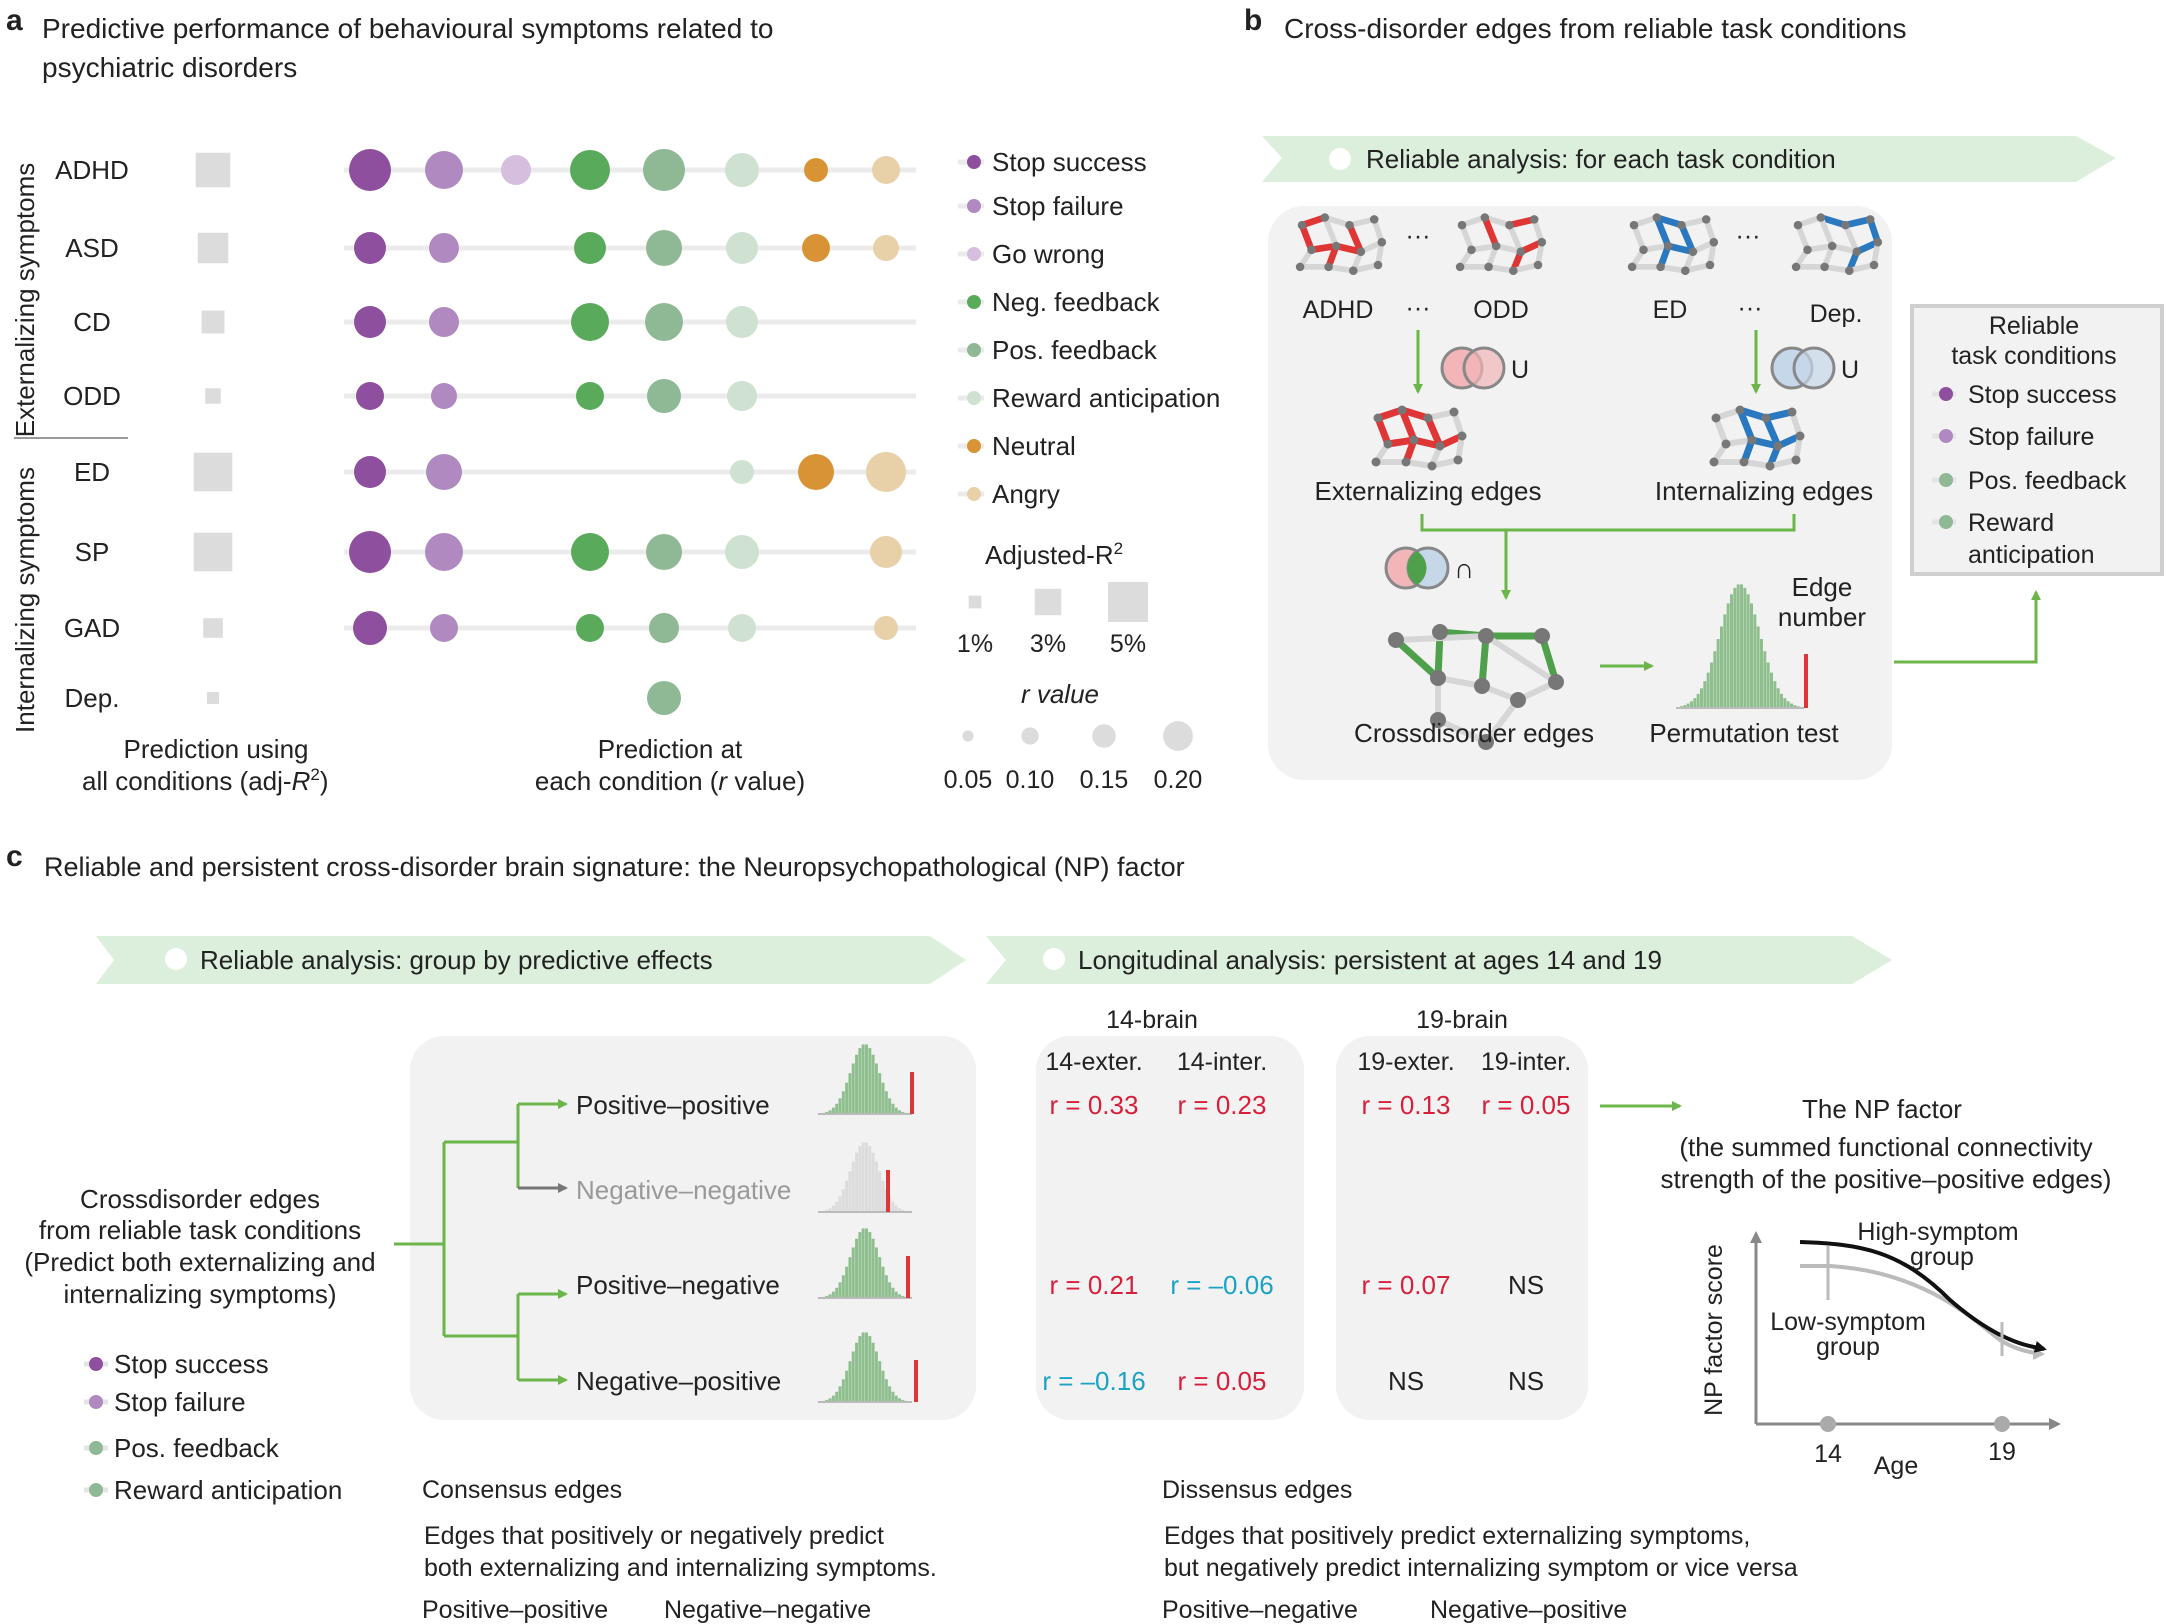 The width and height of the screenshot is (2168, 1624). Describe the element at coordinates (1476, 687) in the screenshot. I see `network-crossdisorder` at that location.